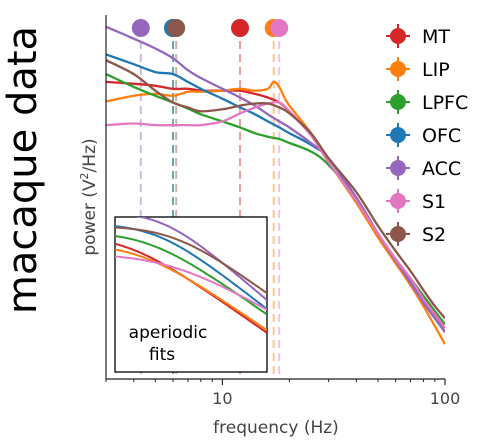  I want to click on y-axis-label-superscript: 2, so click(84, 175).